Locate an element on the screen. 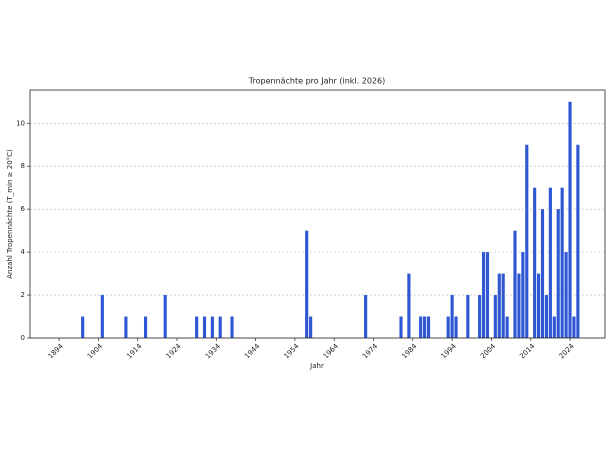 The width and height of the screenshot is (613, 450). x-tick-label: 1904 is located at coordinates (95, 351).